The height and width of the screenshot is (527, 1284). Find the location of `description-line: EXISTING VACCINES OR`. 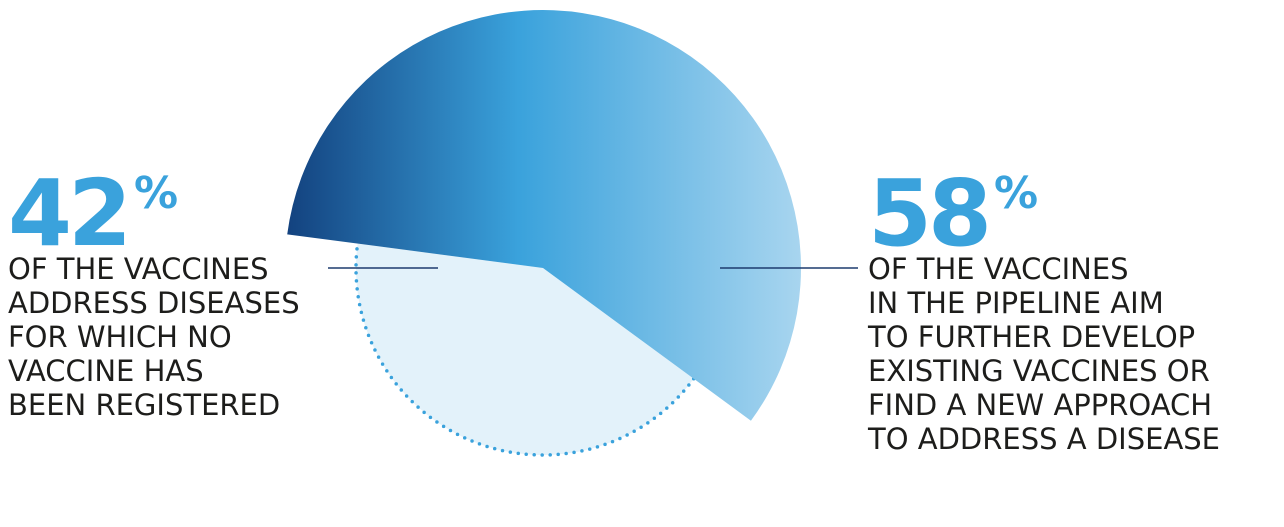

description-line: EXISTING VACCINES OR is located at coordinates (1039, 371).